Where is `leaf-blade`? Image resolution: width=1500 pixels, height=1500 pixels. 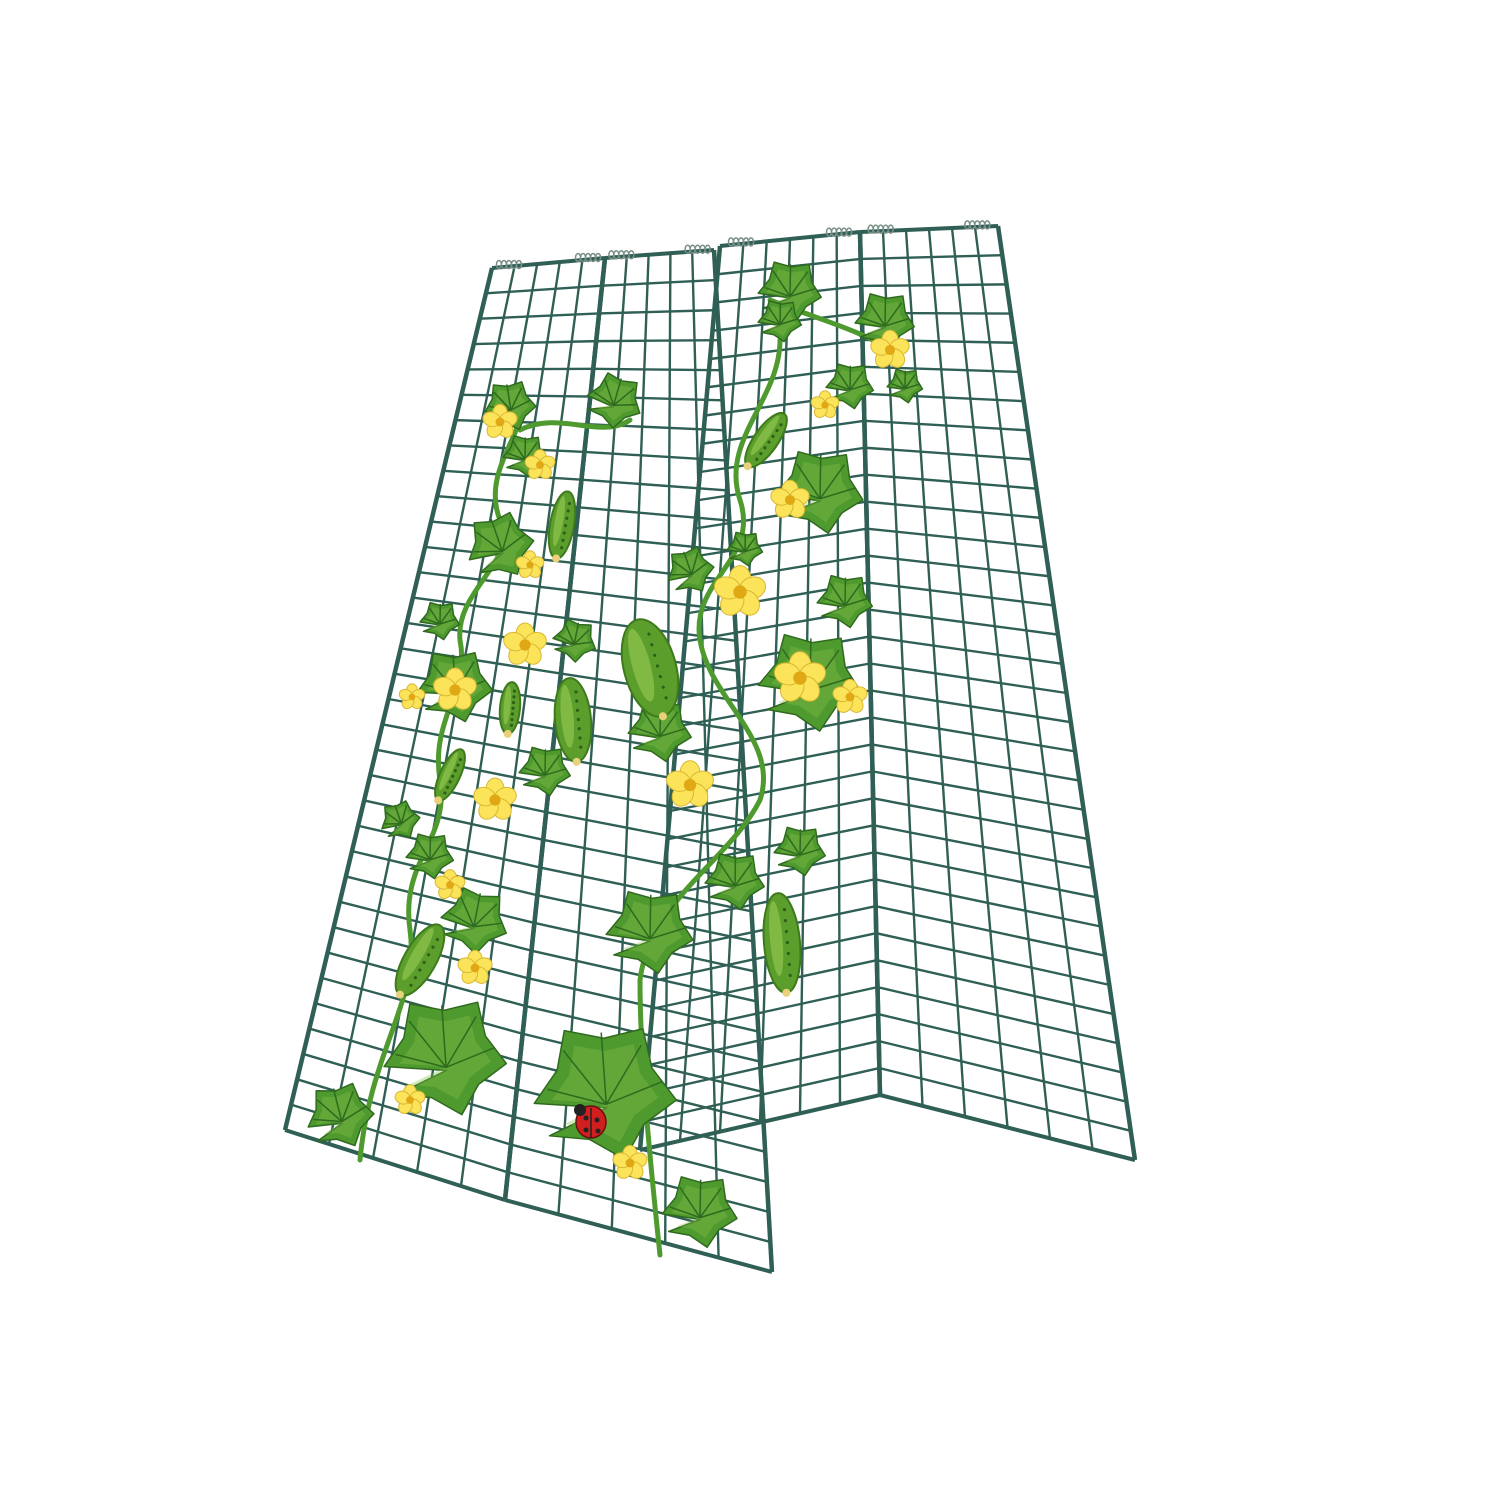 leaf-blade is located at coordinates (401, 819).